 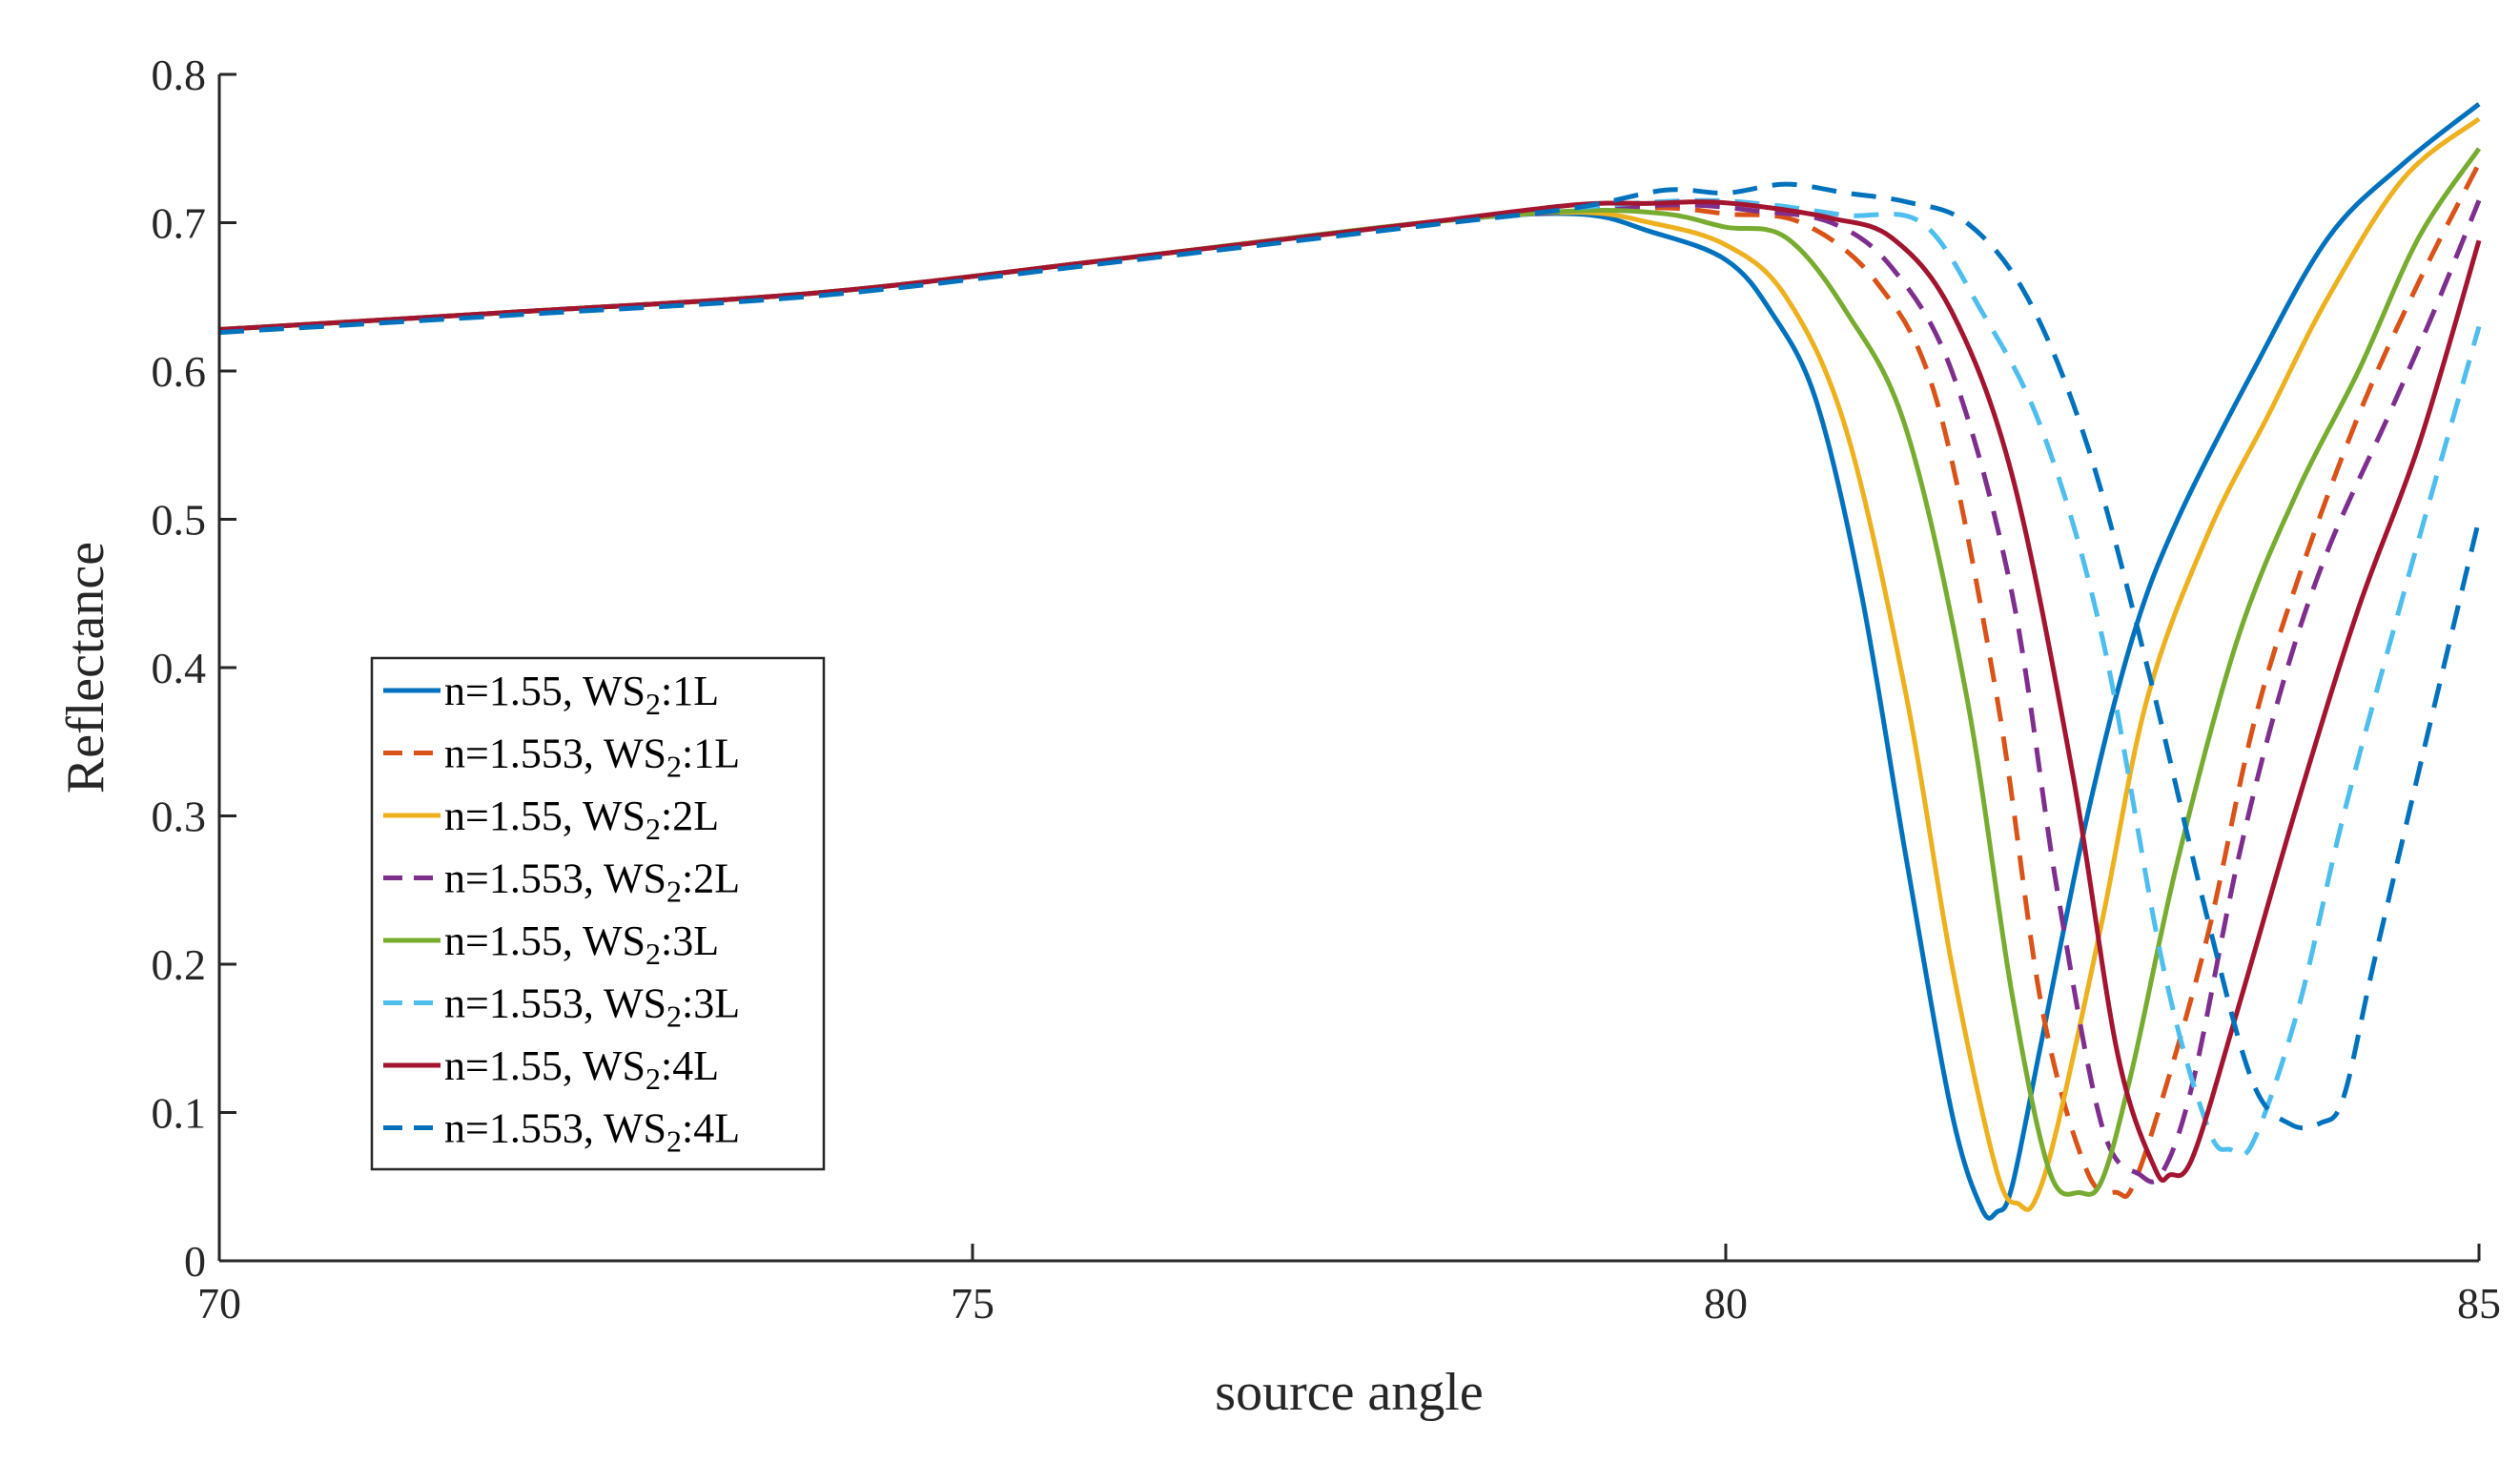 What do you see at coordinates (1349, 1392) in the screenshot?
I see `x-axis-title: source angle` at bounding box center [1349, 1392].